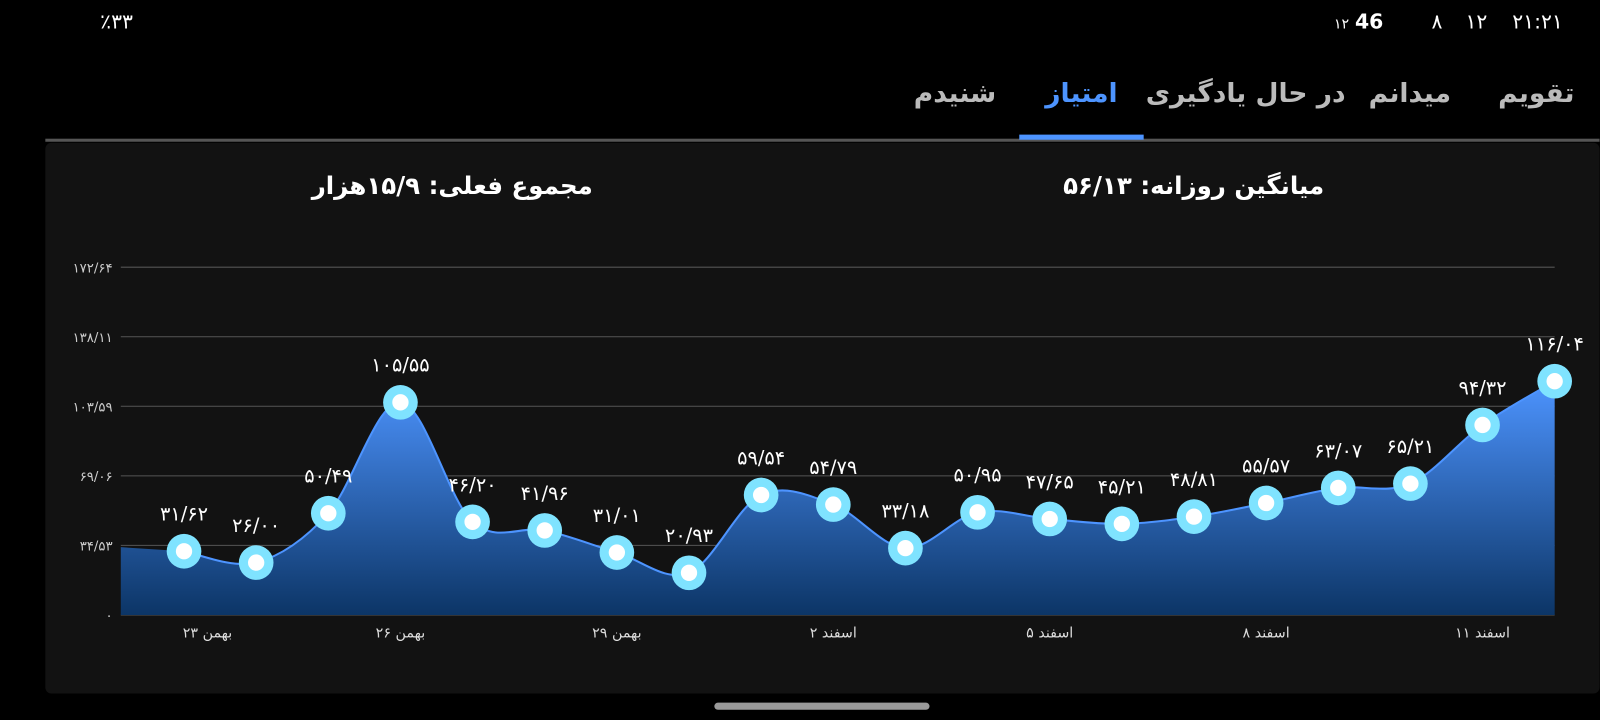 This screenshot has height=720, width=1600. What do you see at coordinates (400, 365) in the screenshot?
I see `value-label: ۱۰۵/۵۵` at bounding box center [400, 365].